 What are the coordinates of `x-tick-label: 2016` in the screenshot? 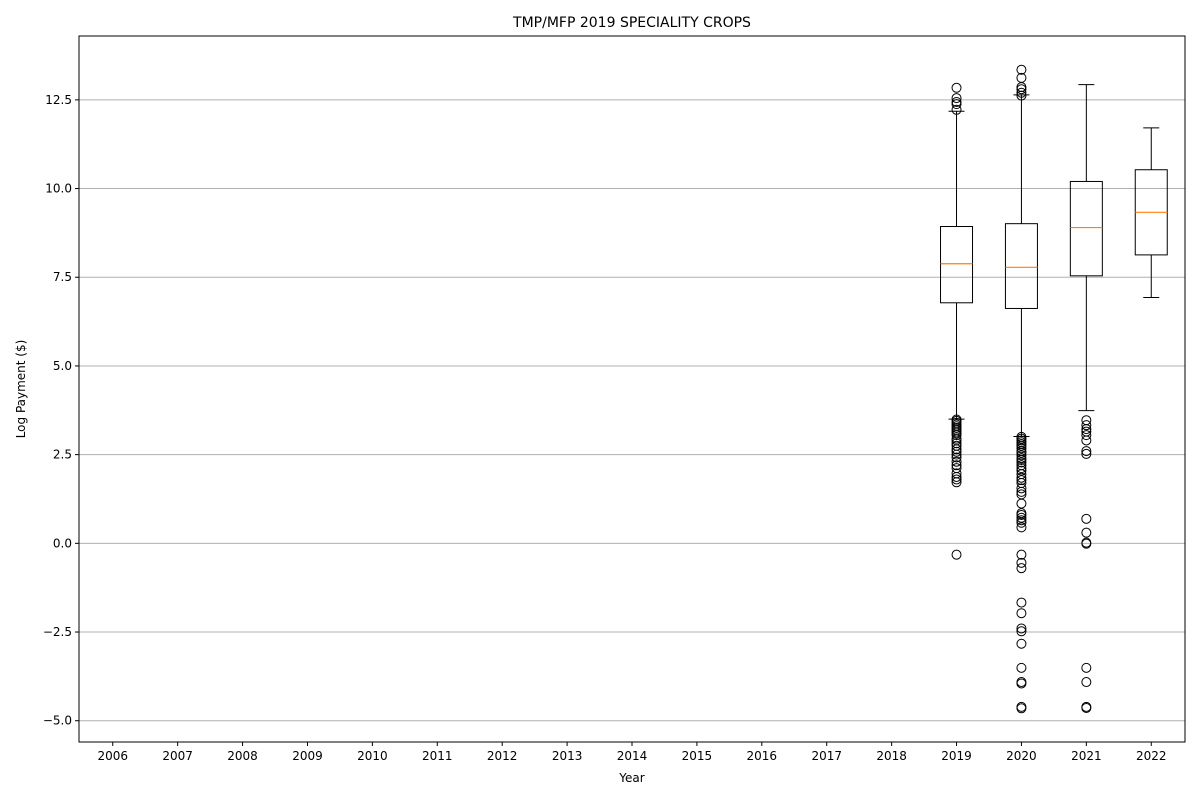 It's located at (762, 756).